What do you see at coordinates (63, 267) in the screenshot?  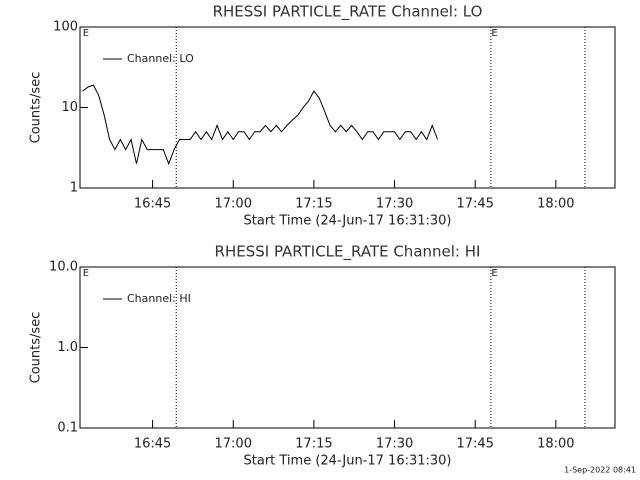 I see `y-tick-label: 10.0` at bounding box center [63, 267].